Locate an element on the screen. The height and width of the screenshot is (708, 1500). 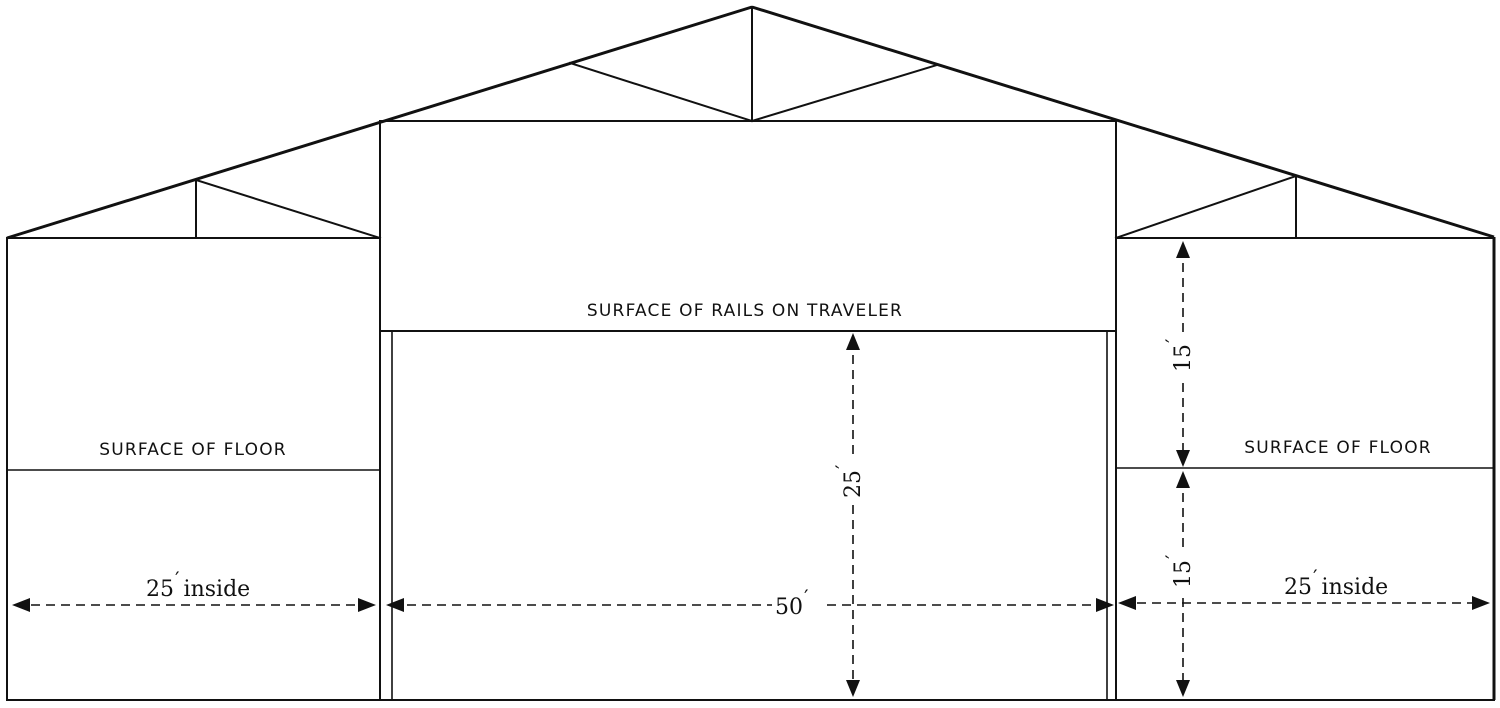
right-bay-width-text: 25′ inside is located at coordinates (1336, 582).